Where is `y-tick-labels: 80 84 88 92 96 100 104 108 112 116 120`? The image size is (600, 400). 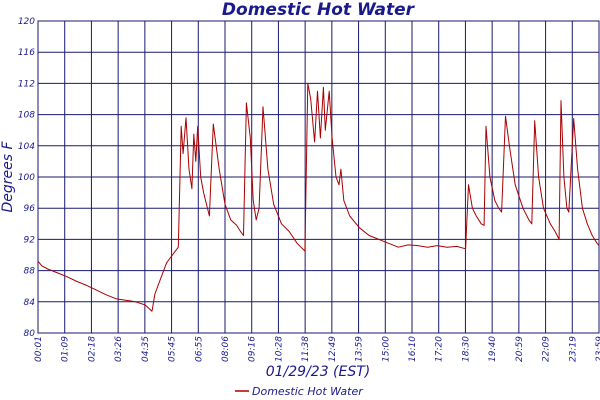 y-tick-labels: 80 84 88 92 96 100 104 108 112 116 120 is located at coordinates (26, 178).